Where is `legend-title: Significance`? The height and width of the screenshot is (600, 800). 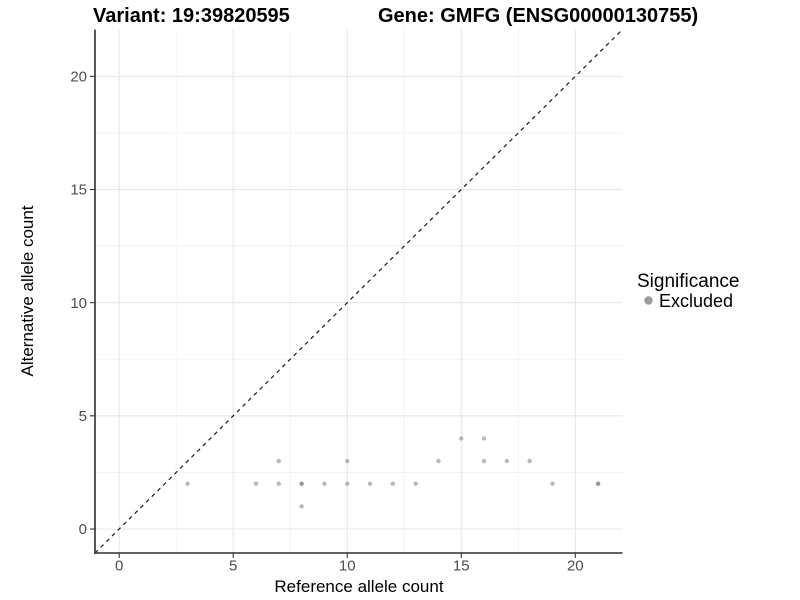 legend-title: Significance is located at coordinates (688, 281).